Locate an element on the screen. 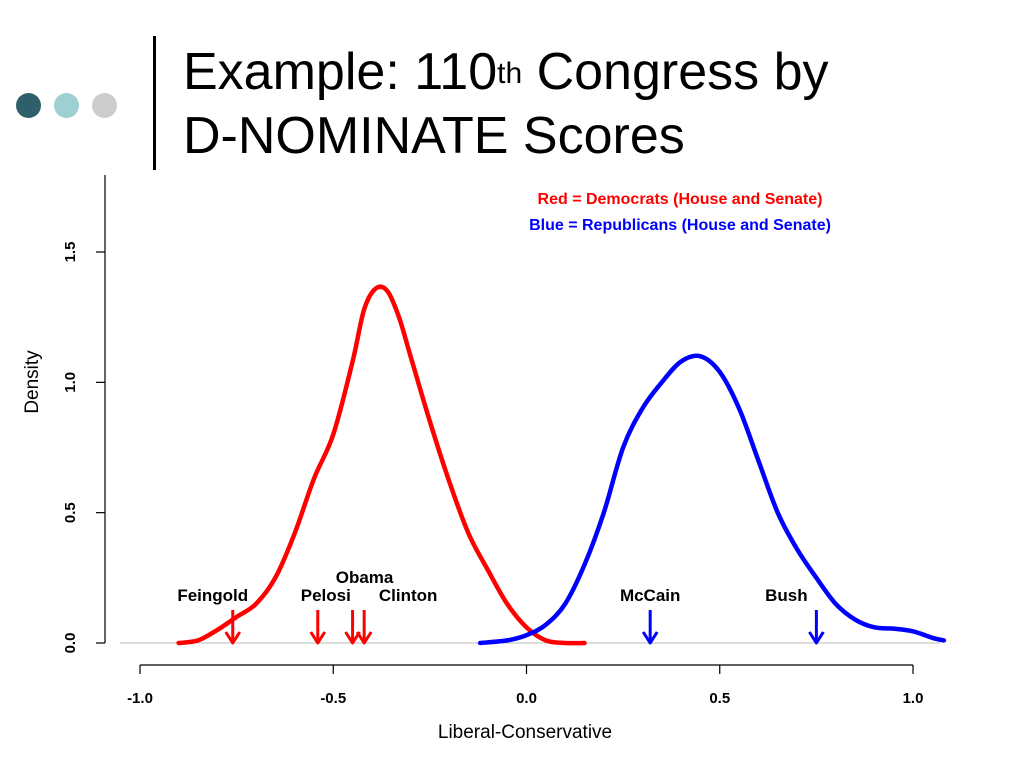 This screenshot has width=1024, height=768. annotation-label-4: McCain is located at coordinates (650, 595).